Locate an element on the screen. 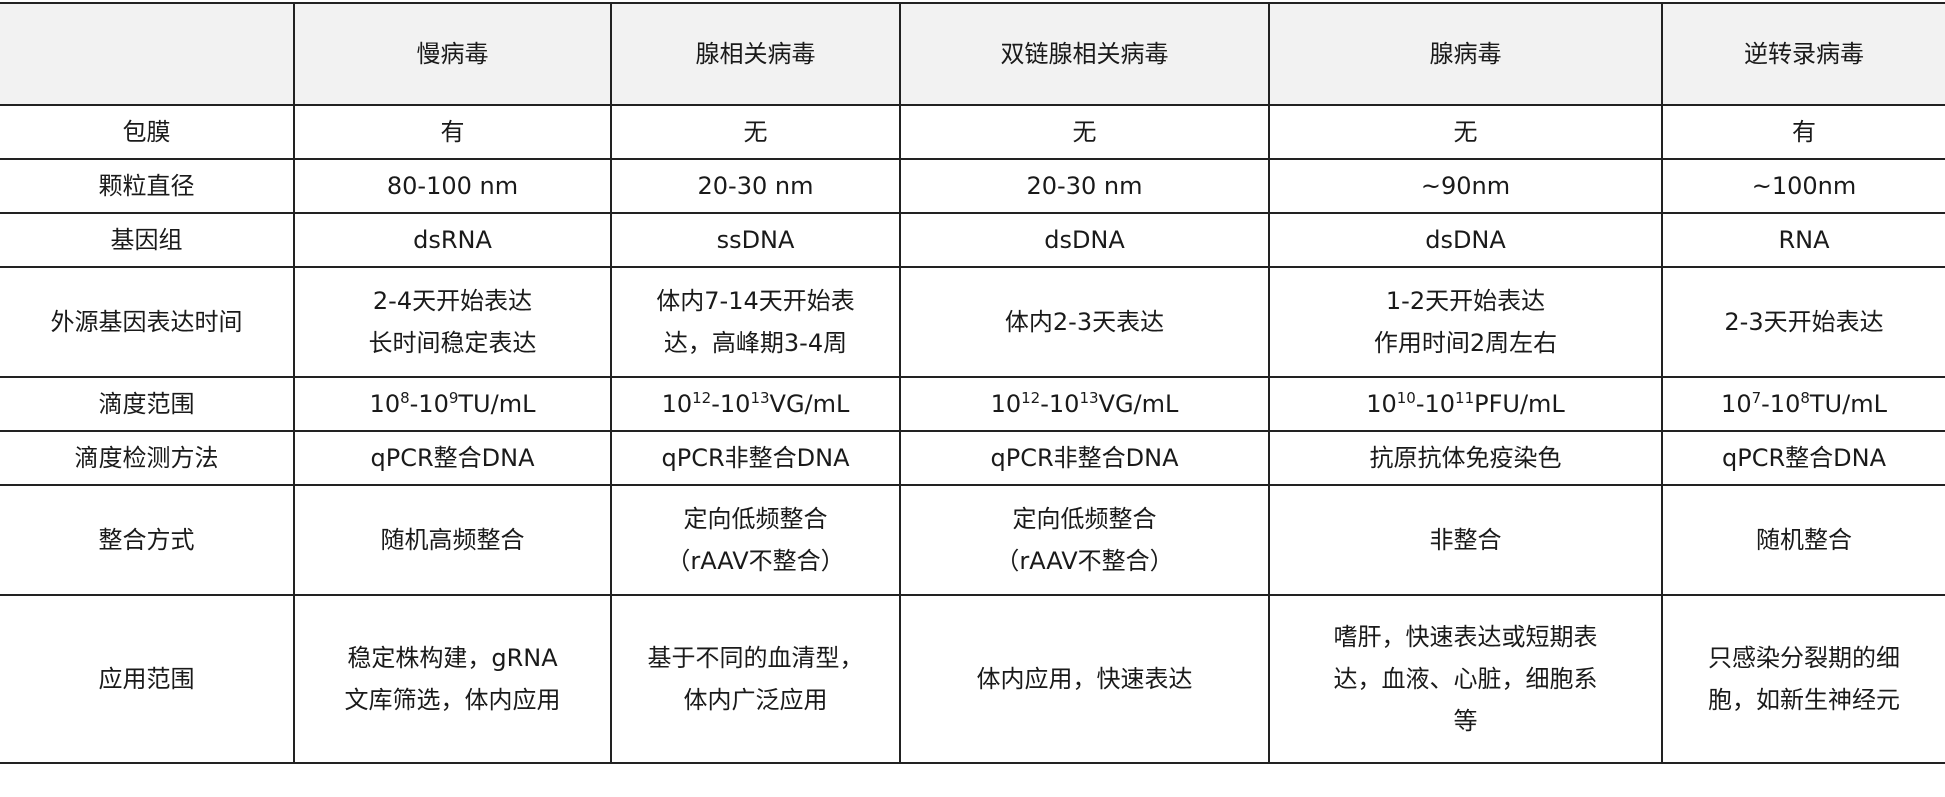 Image resolution: width=1945 pixels, height=797 pixels. table-cell: 随机整合 is located at coordinates (1803, 540).